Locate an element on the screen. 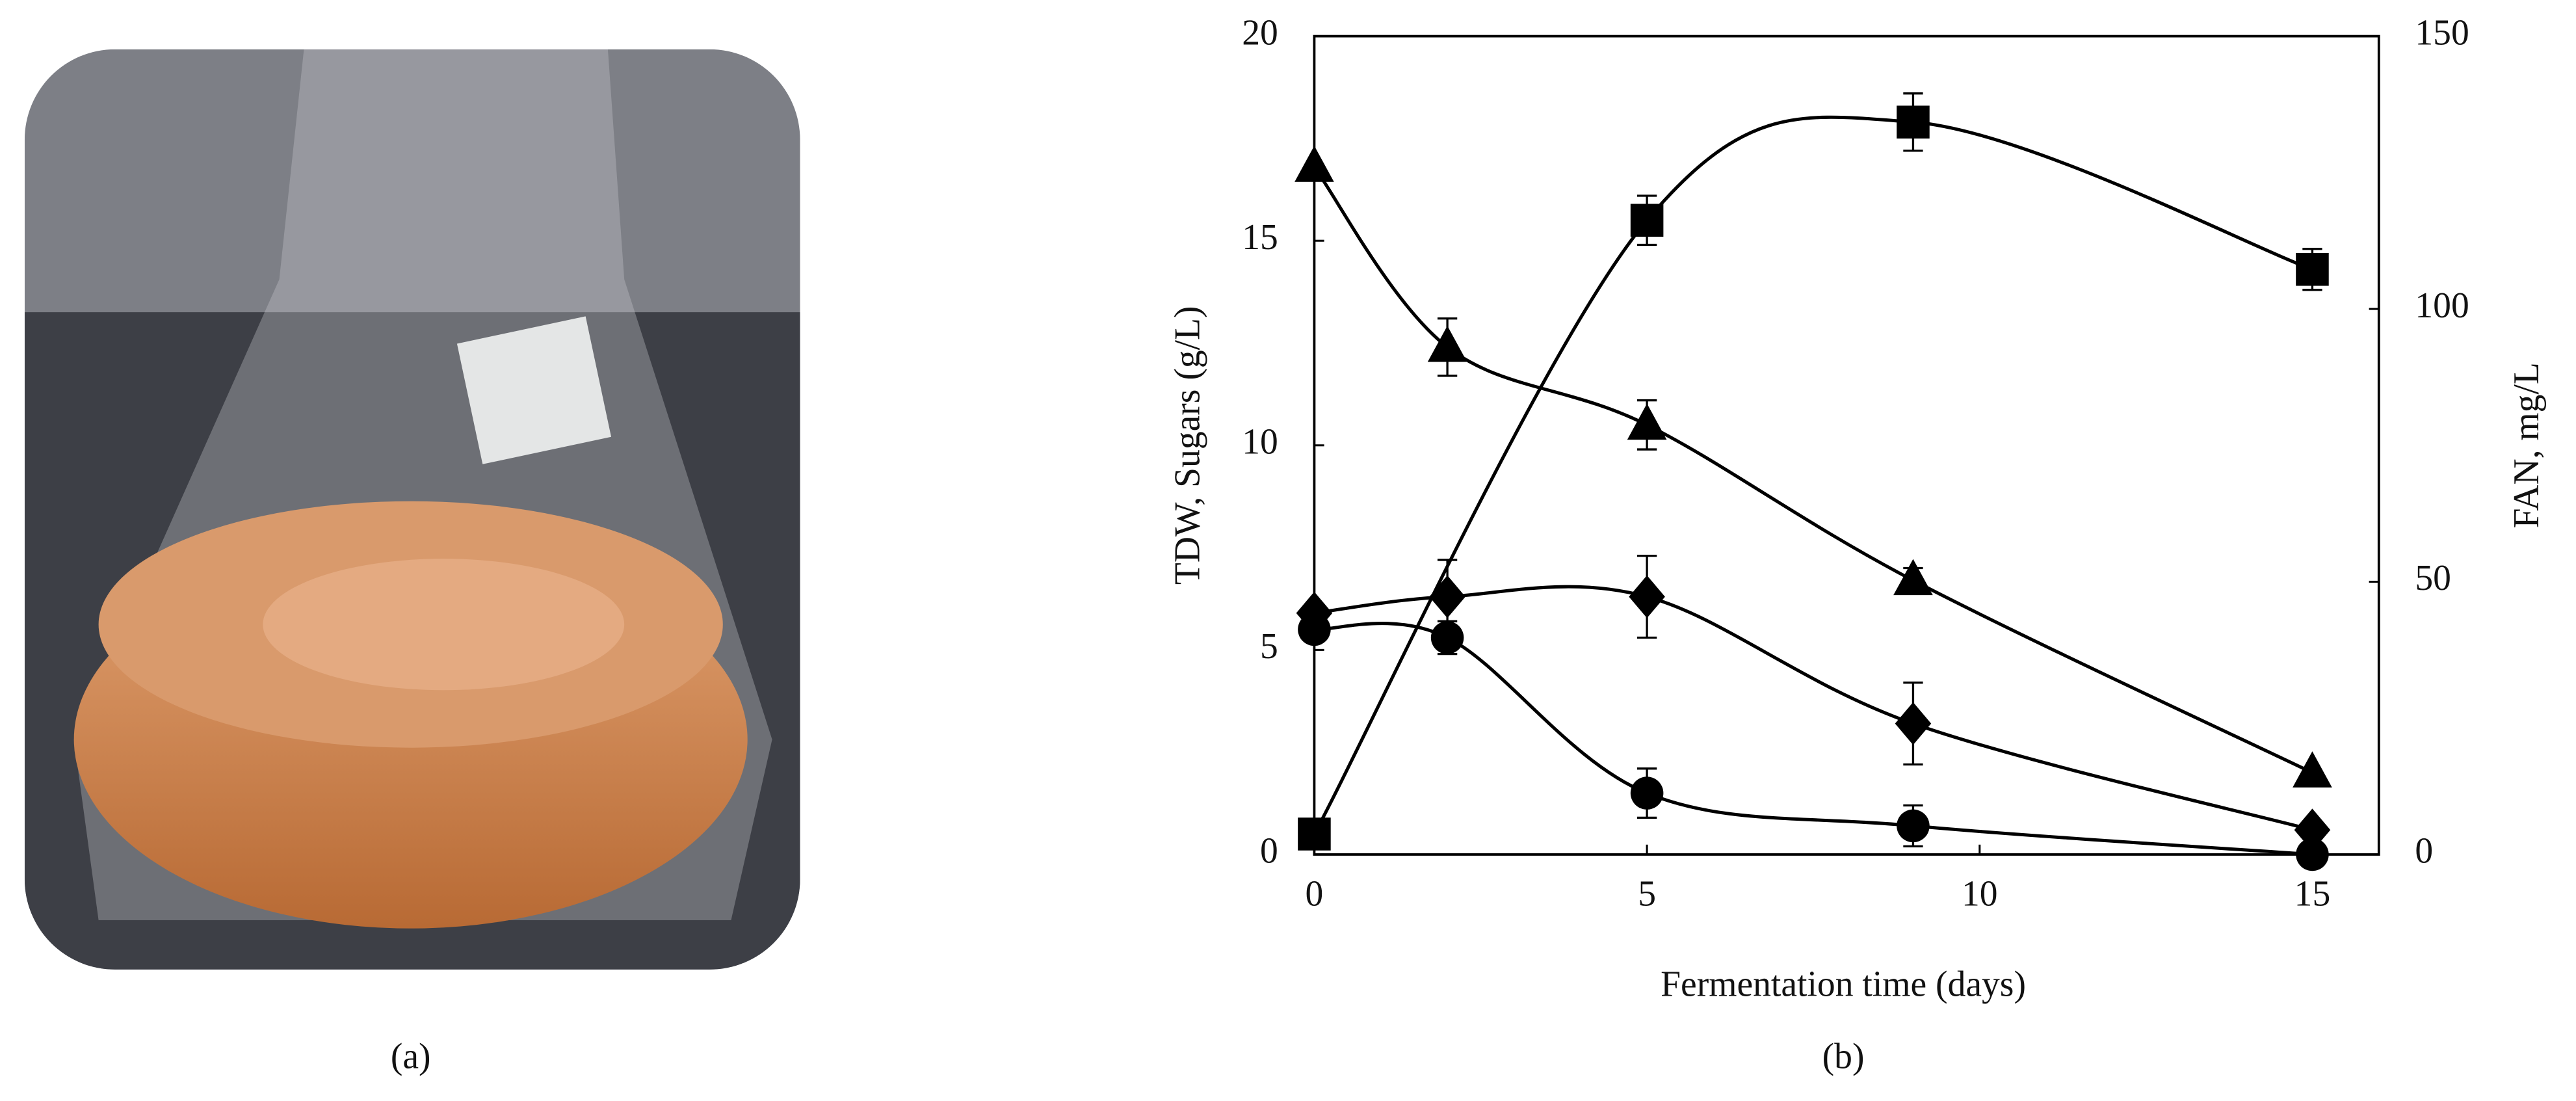 Image resolution: width=2576 pixels, height=1101 pixels. x-tick-label: 0 is located at coordinates (1315, 894).